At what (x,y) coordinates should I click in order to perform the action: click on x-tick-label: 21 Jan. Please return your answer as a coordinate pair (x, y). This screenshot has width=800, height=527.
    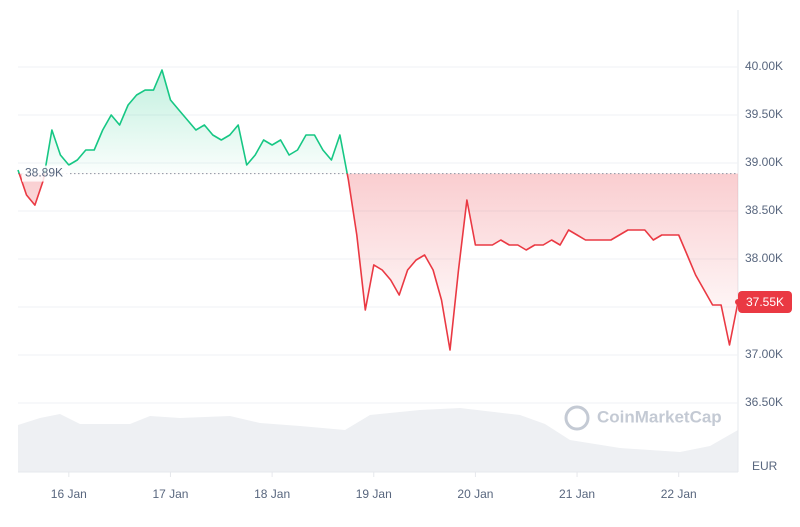
    Looking at the image, I should click on (577, 494).